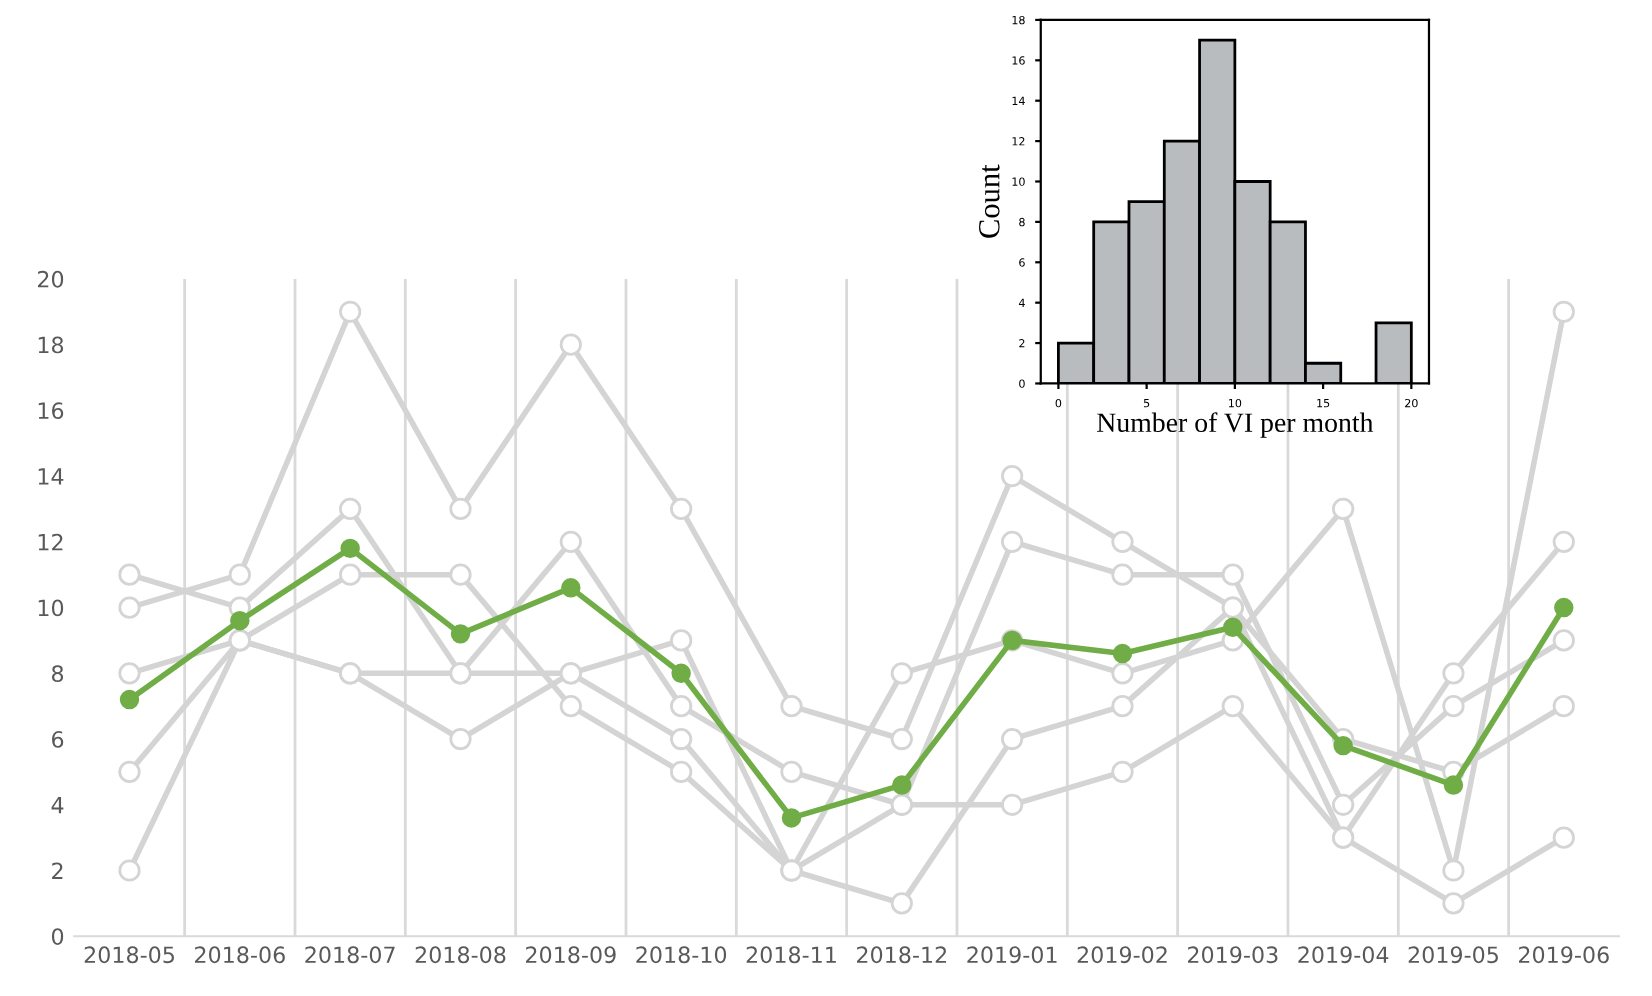 This screenshot has height=996, width=1652. Describe the element at coordinates (57, 674) in the screenshot. I see `y-tick-label: 8` at that location.